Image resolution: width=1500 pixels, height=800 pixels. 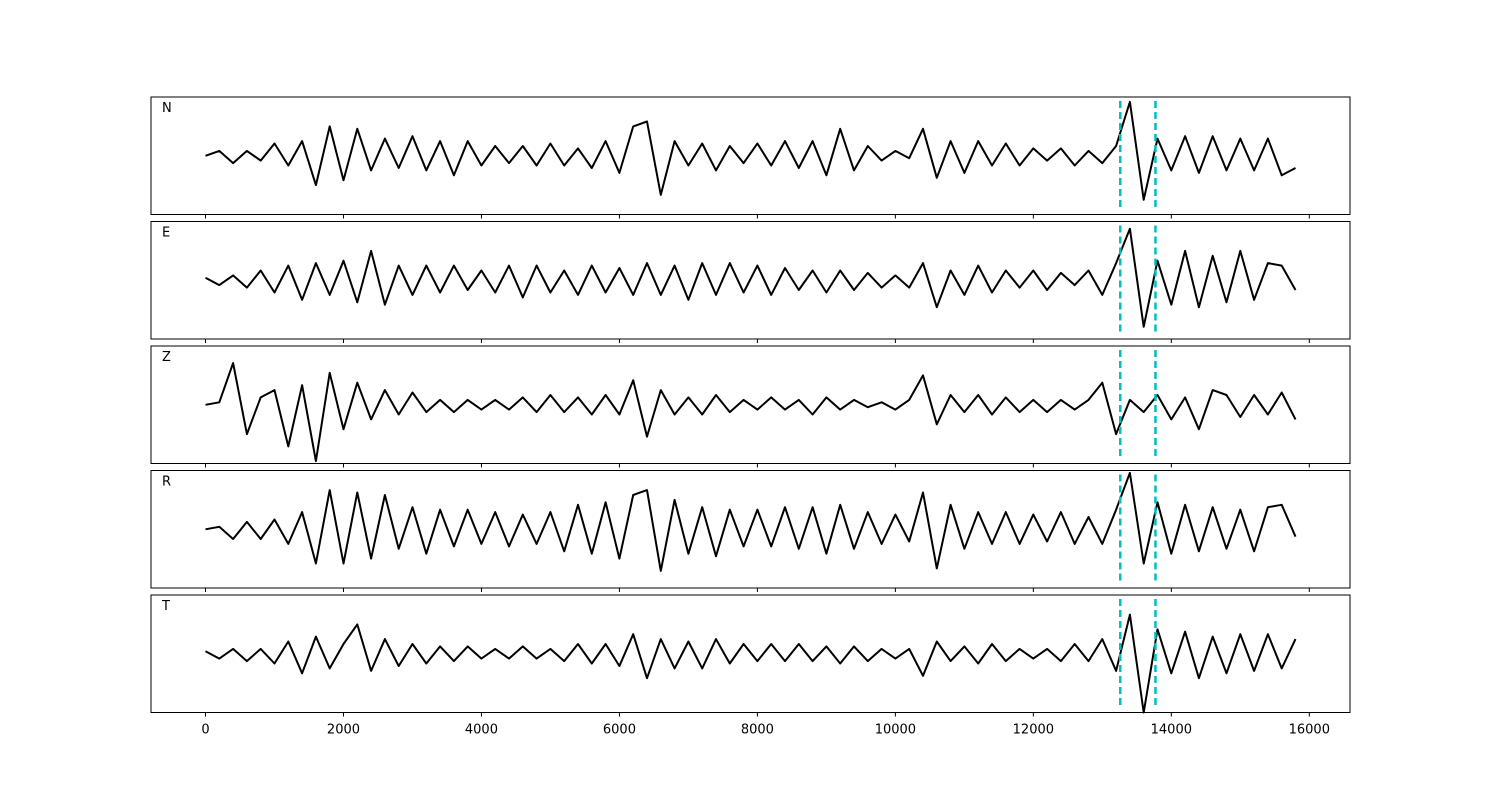 I want to click on x-tick-label: 6000, so click(x=619, y=730).